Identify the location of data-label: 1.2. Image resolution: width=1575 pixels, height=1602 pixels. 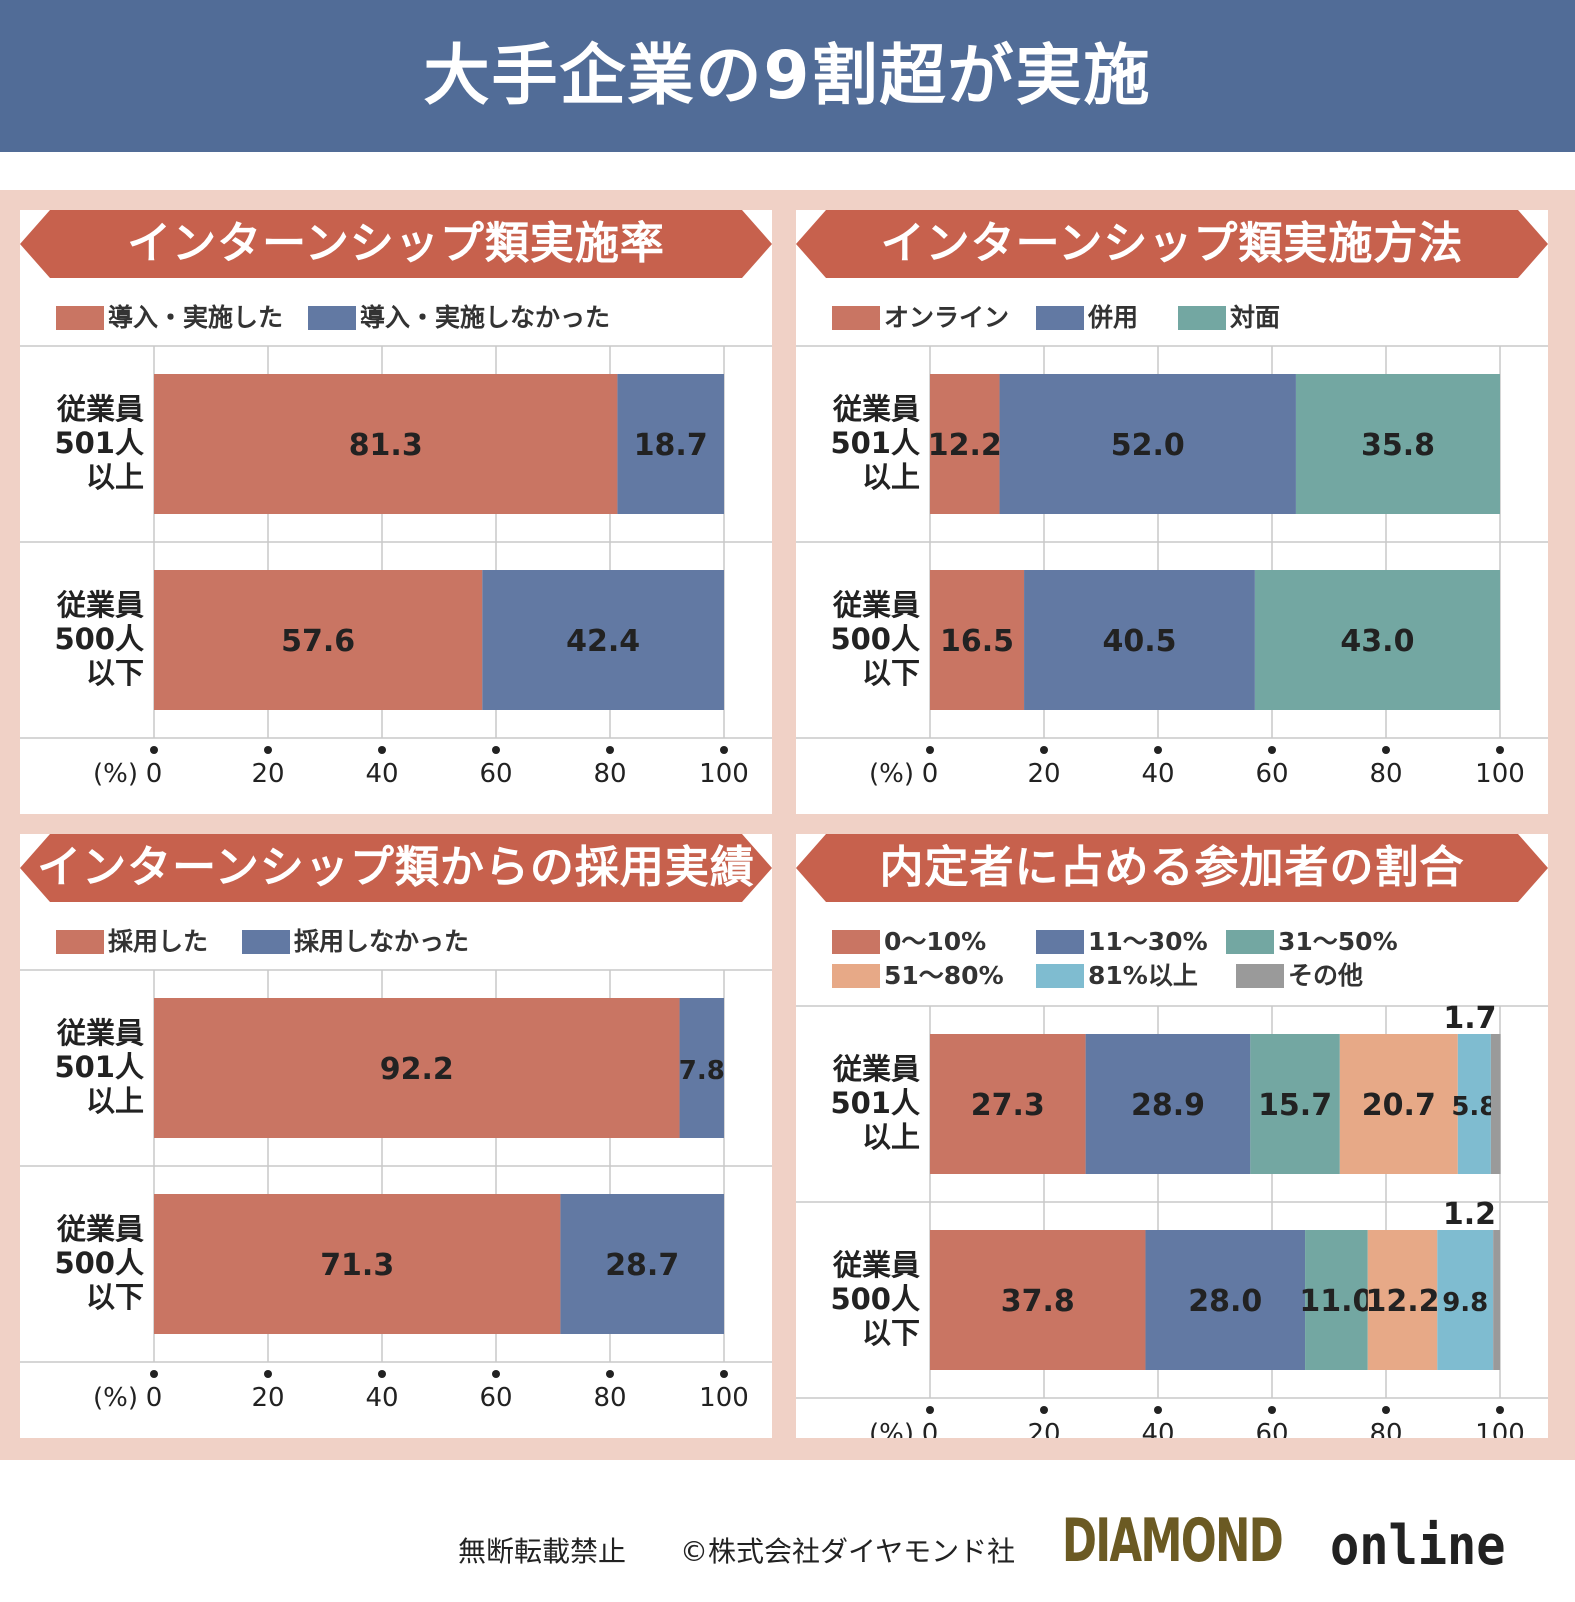
(1469, 1214).